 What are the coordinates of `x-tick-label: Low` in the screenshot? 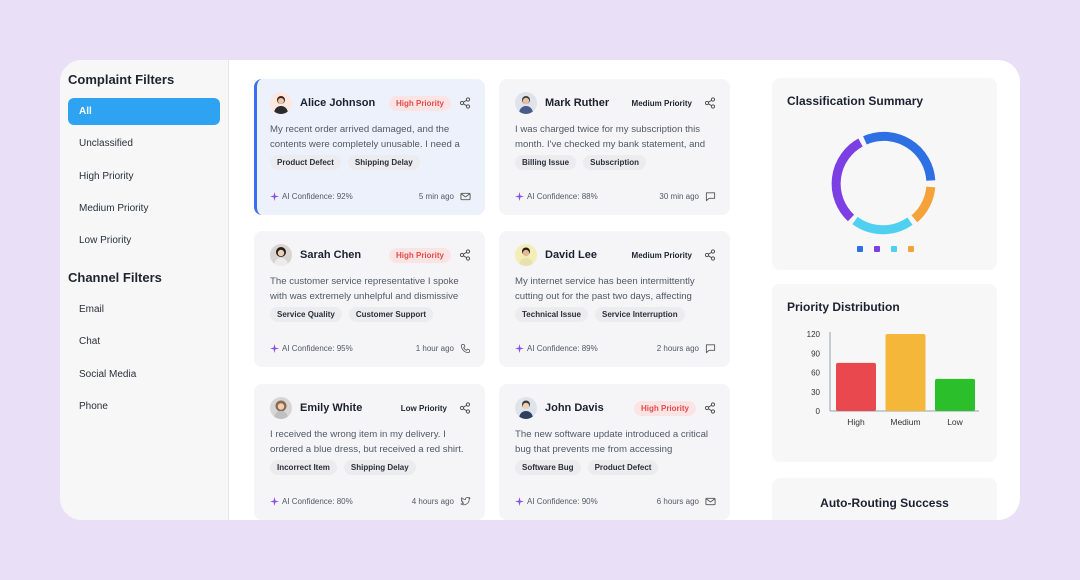 It's located at (955, 422).